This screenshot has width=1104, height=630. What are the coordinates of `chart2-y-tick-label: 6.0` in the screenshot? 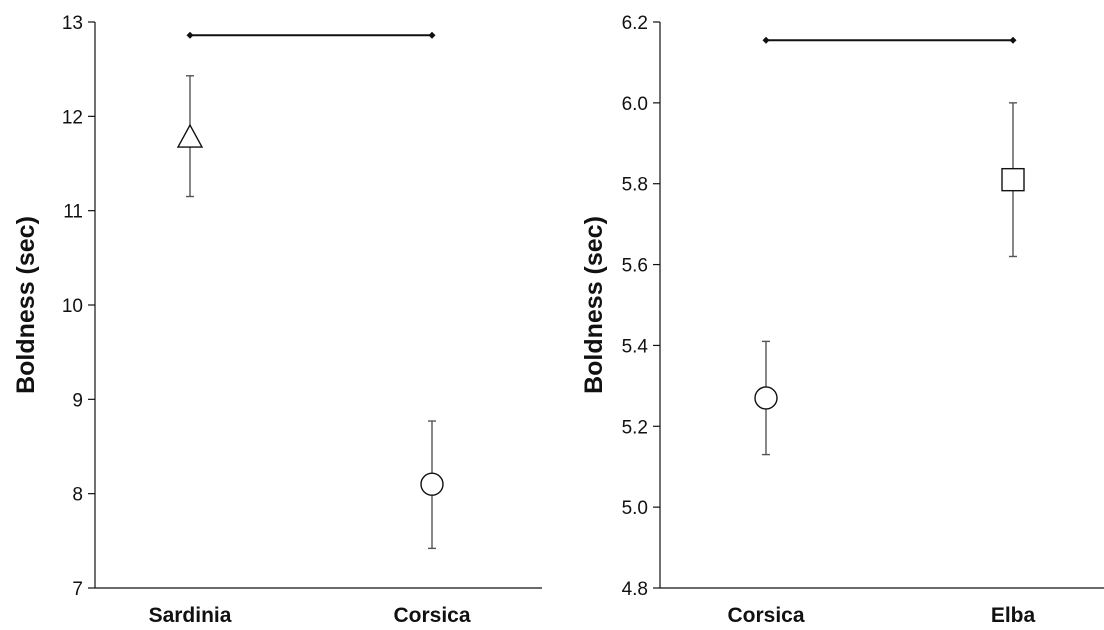 It's located at (635, 104).